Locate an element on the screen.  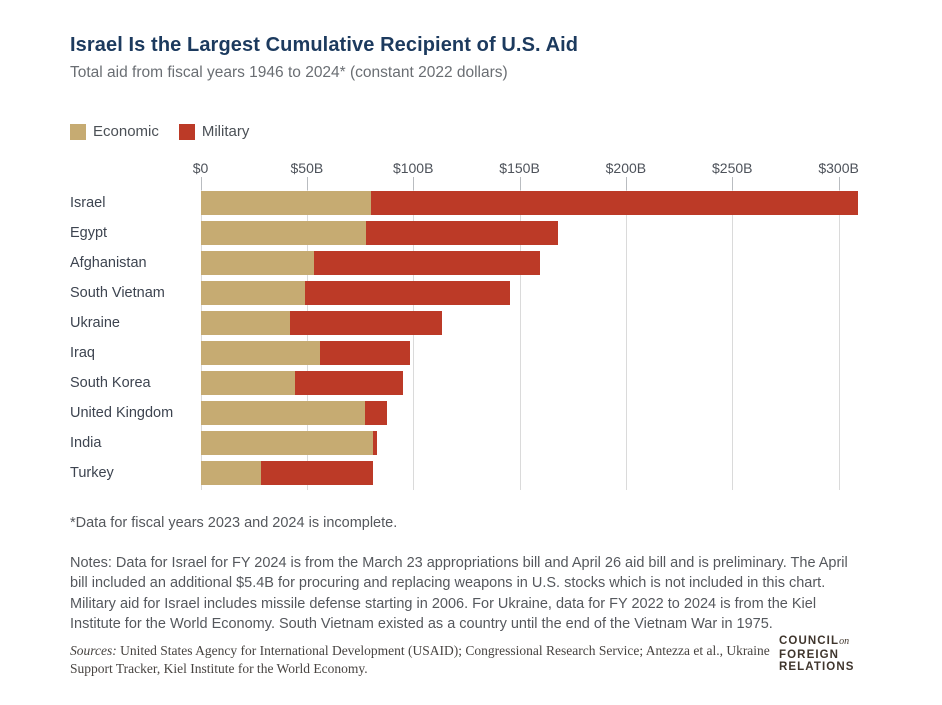
axis-tick-label: $150B is located at coordinates (519, 168).